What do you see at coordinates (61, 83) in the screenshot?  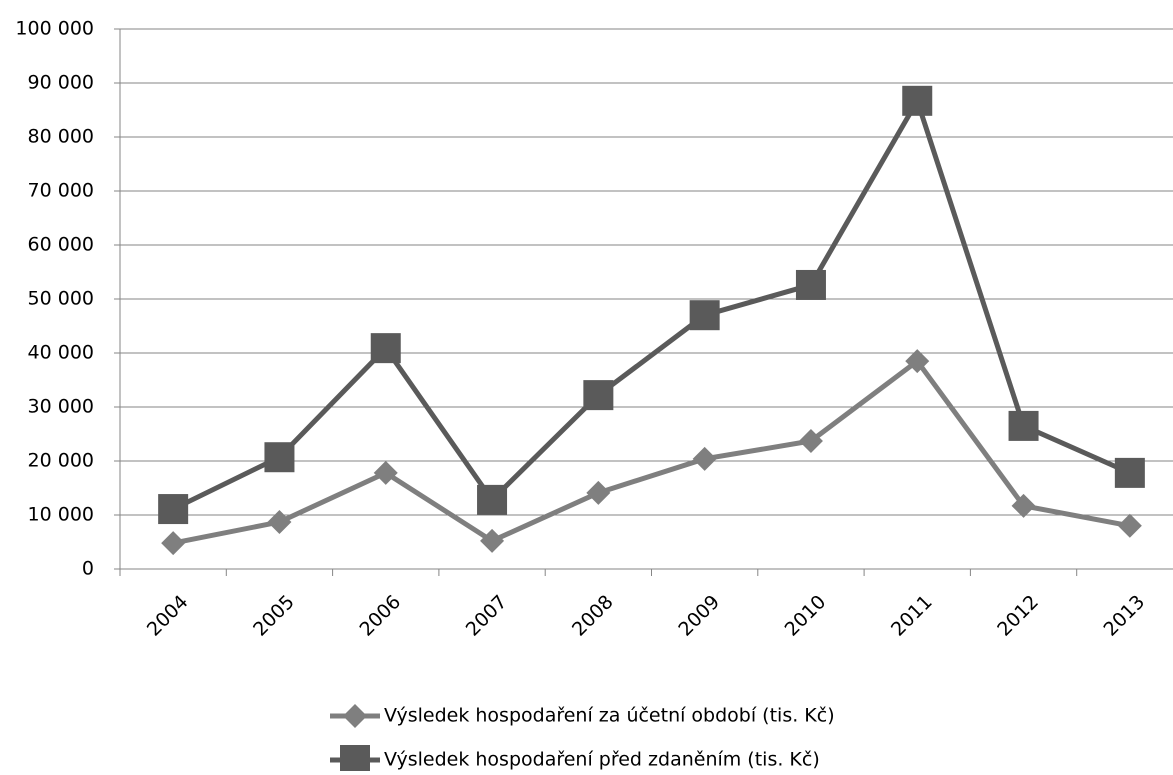 I see `y-tick-label: 90 000` at bounding box center [61, 83].